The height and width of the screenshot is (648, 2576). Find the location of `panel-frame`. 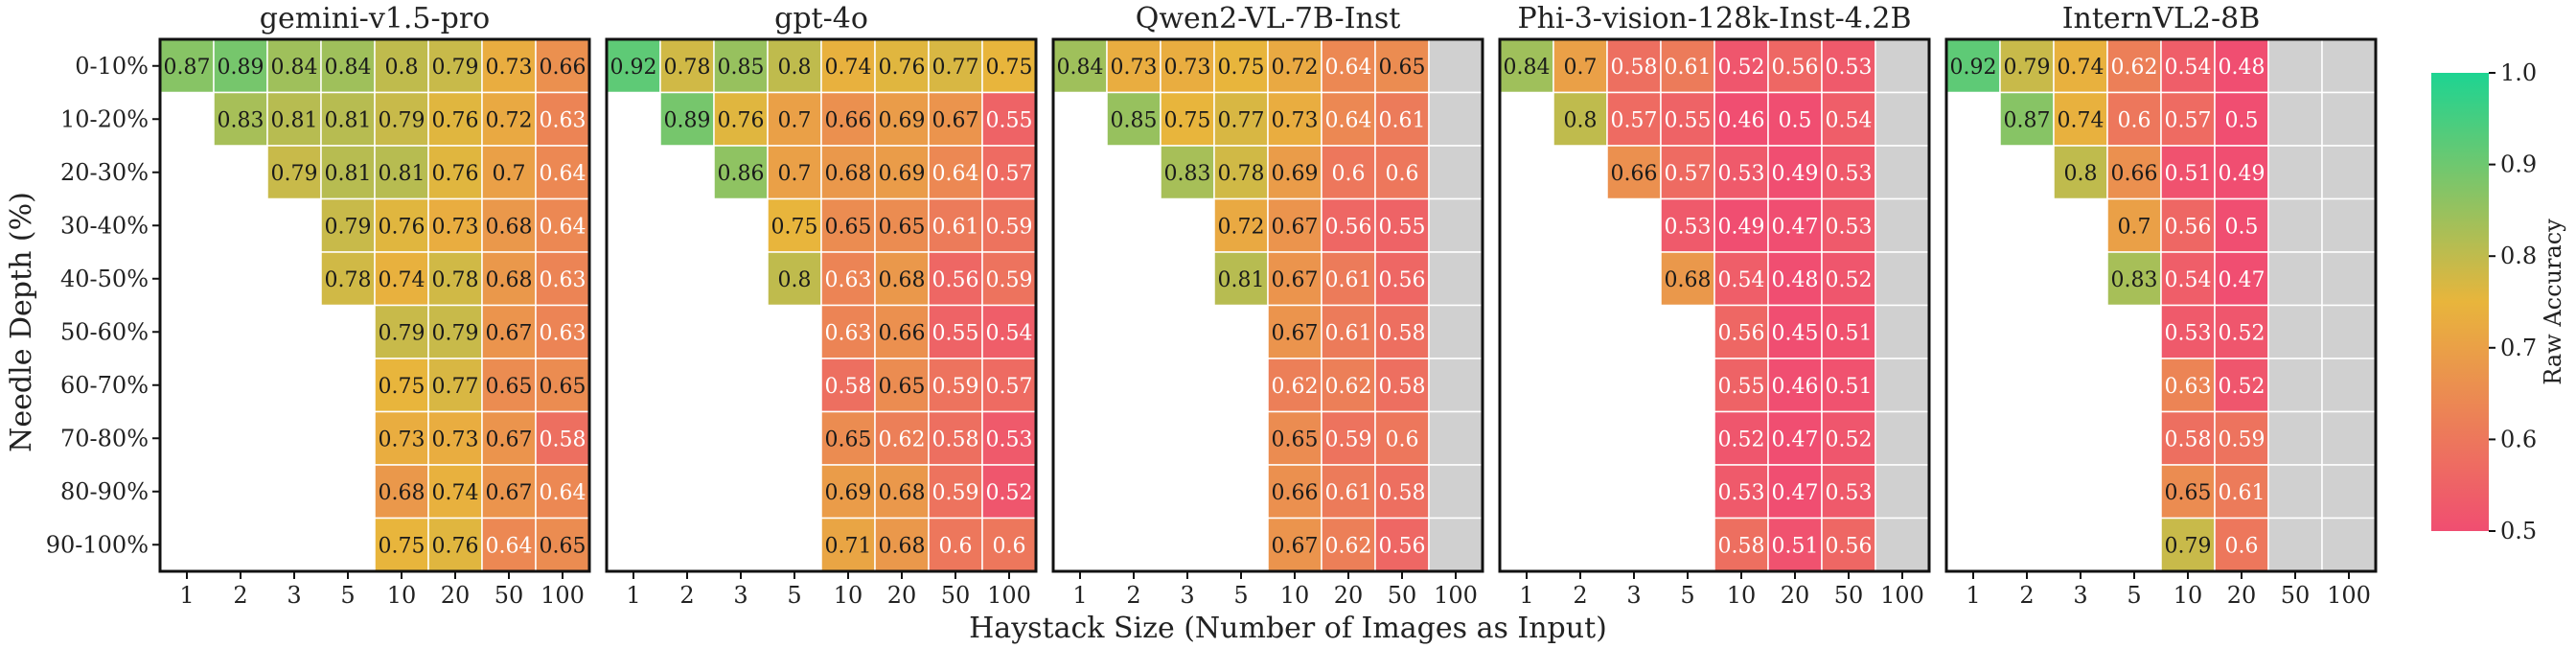

panel-frame is located at coordinates (374, 305).